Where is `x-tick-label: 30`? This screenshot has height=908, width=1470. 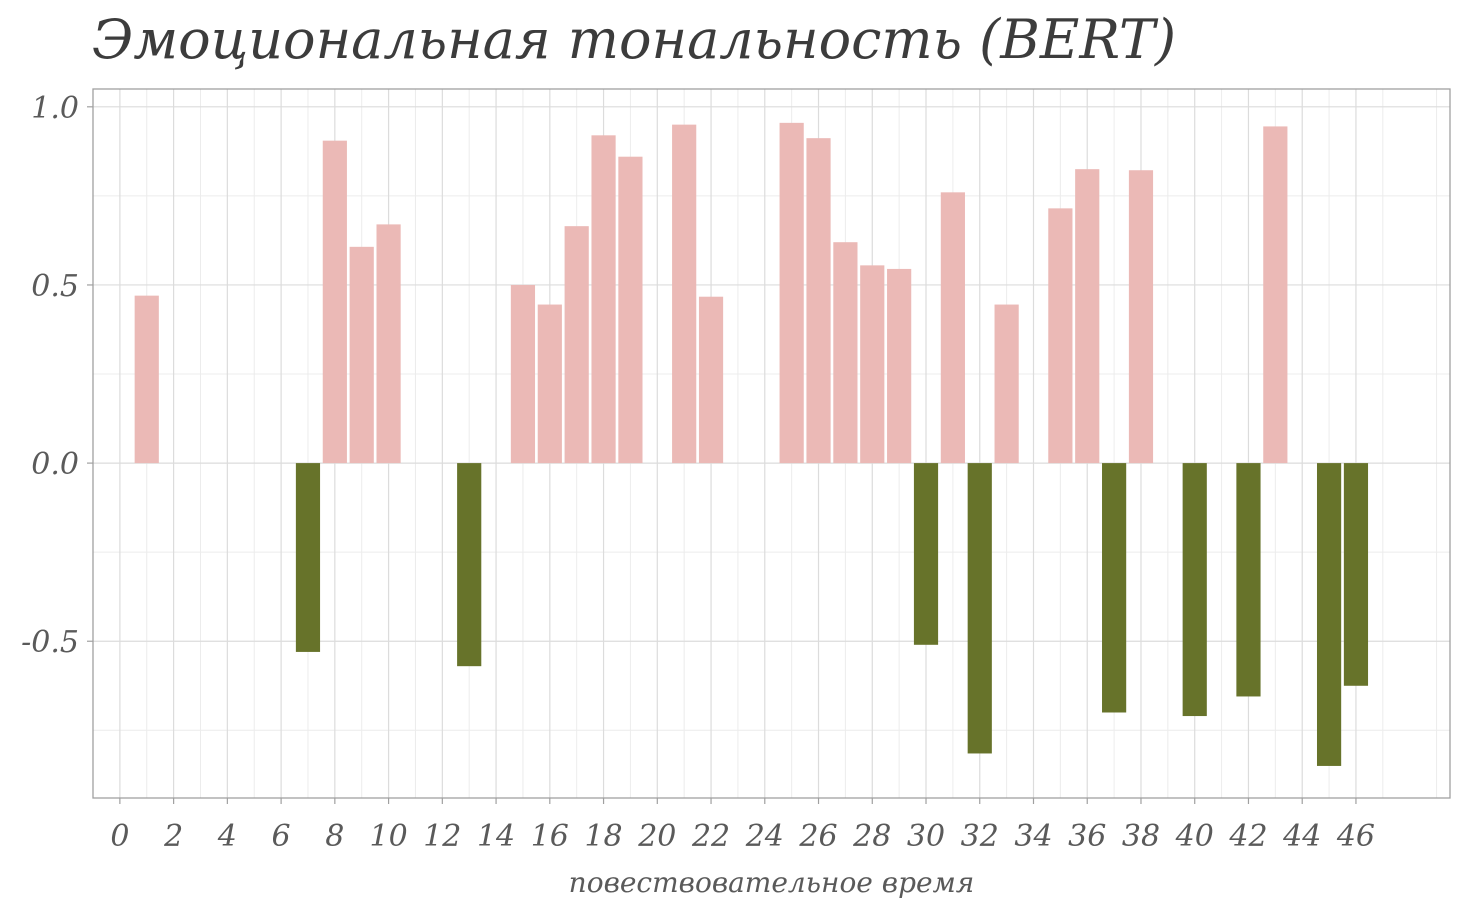 x-tick-label: 30 is located at coordinates (926, 836).